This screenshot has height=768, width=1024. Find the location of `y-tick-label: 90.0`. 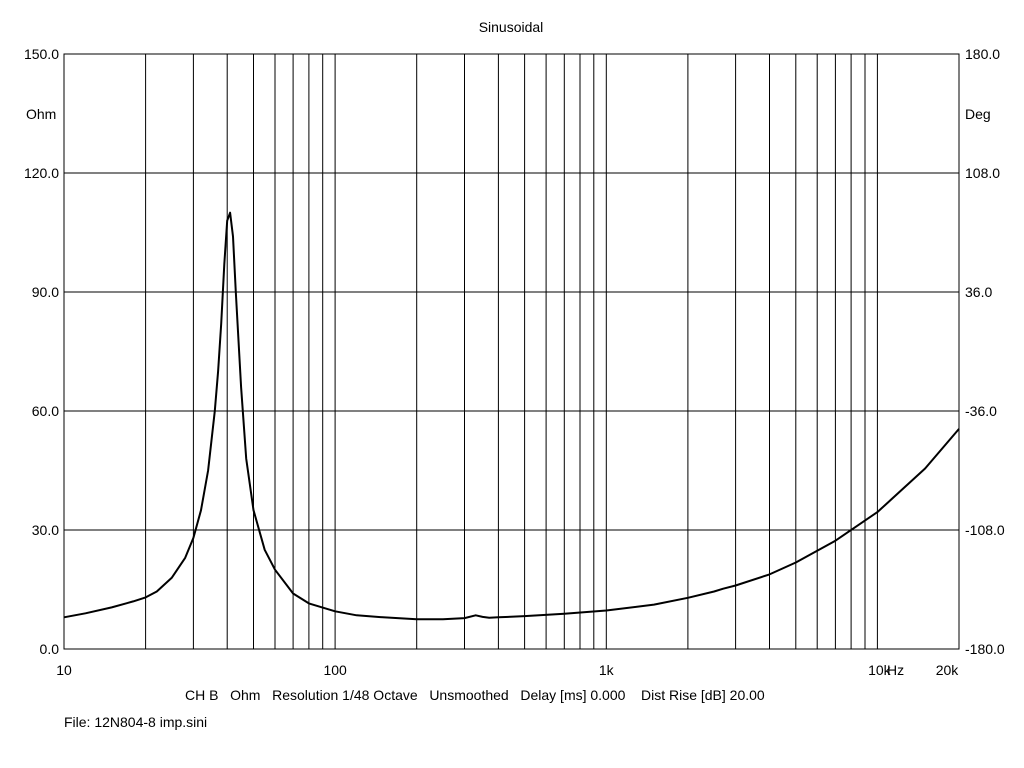

y-tick-label: 90.0 is located at coordinates (45, 292).